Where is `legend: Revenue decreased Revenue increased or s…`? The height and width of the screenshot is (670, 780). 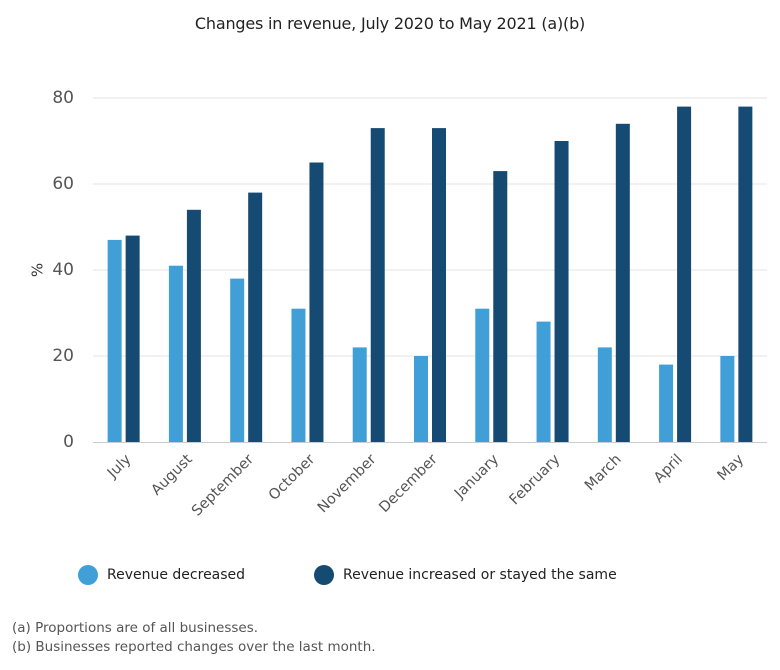 legend: Revenue decreased Revenue increased or s… is located at coordinates (390, 578).